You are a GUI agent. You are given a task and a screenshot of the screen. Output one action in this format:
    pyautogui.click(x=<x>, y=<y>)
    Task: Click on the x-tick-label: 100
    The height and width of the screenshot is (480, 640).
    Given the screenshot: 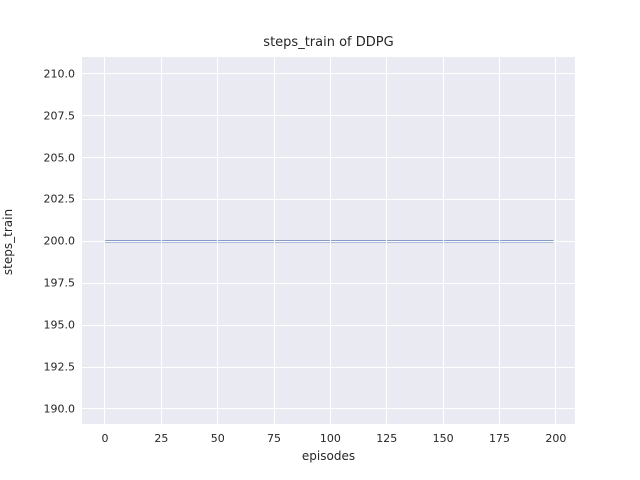 What is the action you would take?
    pyautogui.click(x=330, y=438)
    